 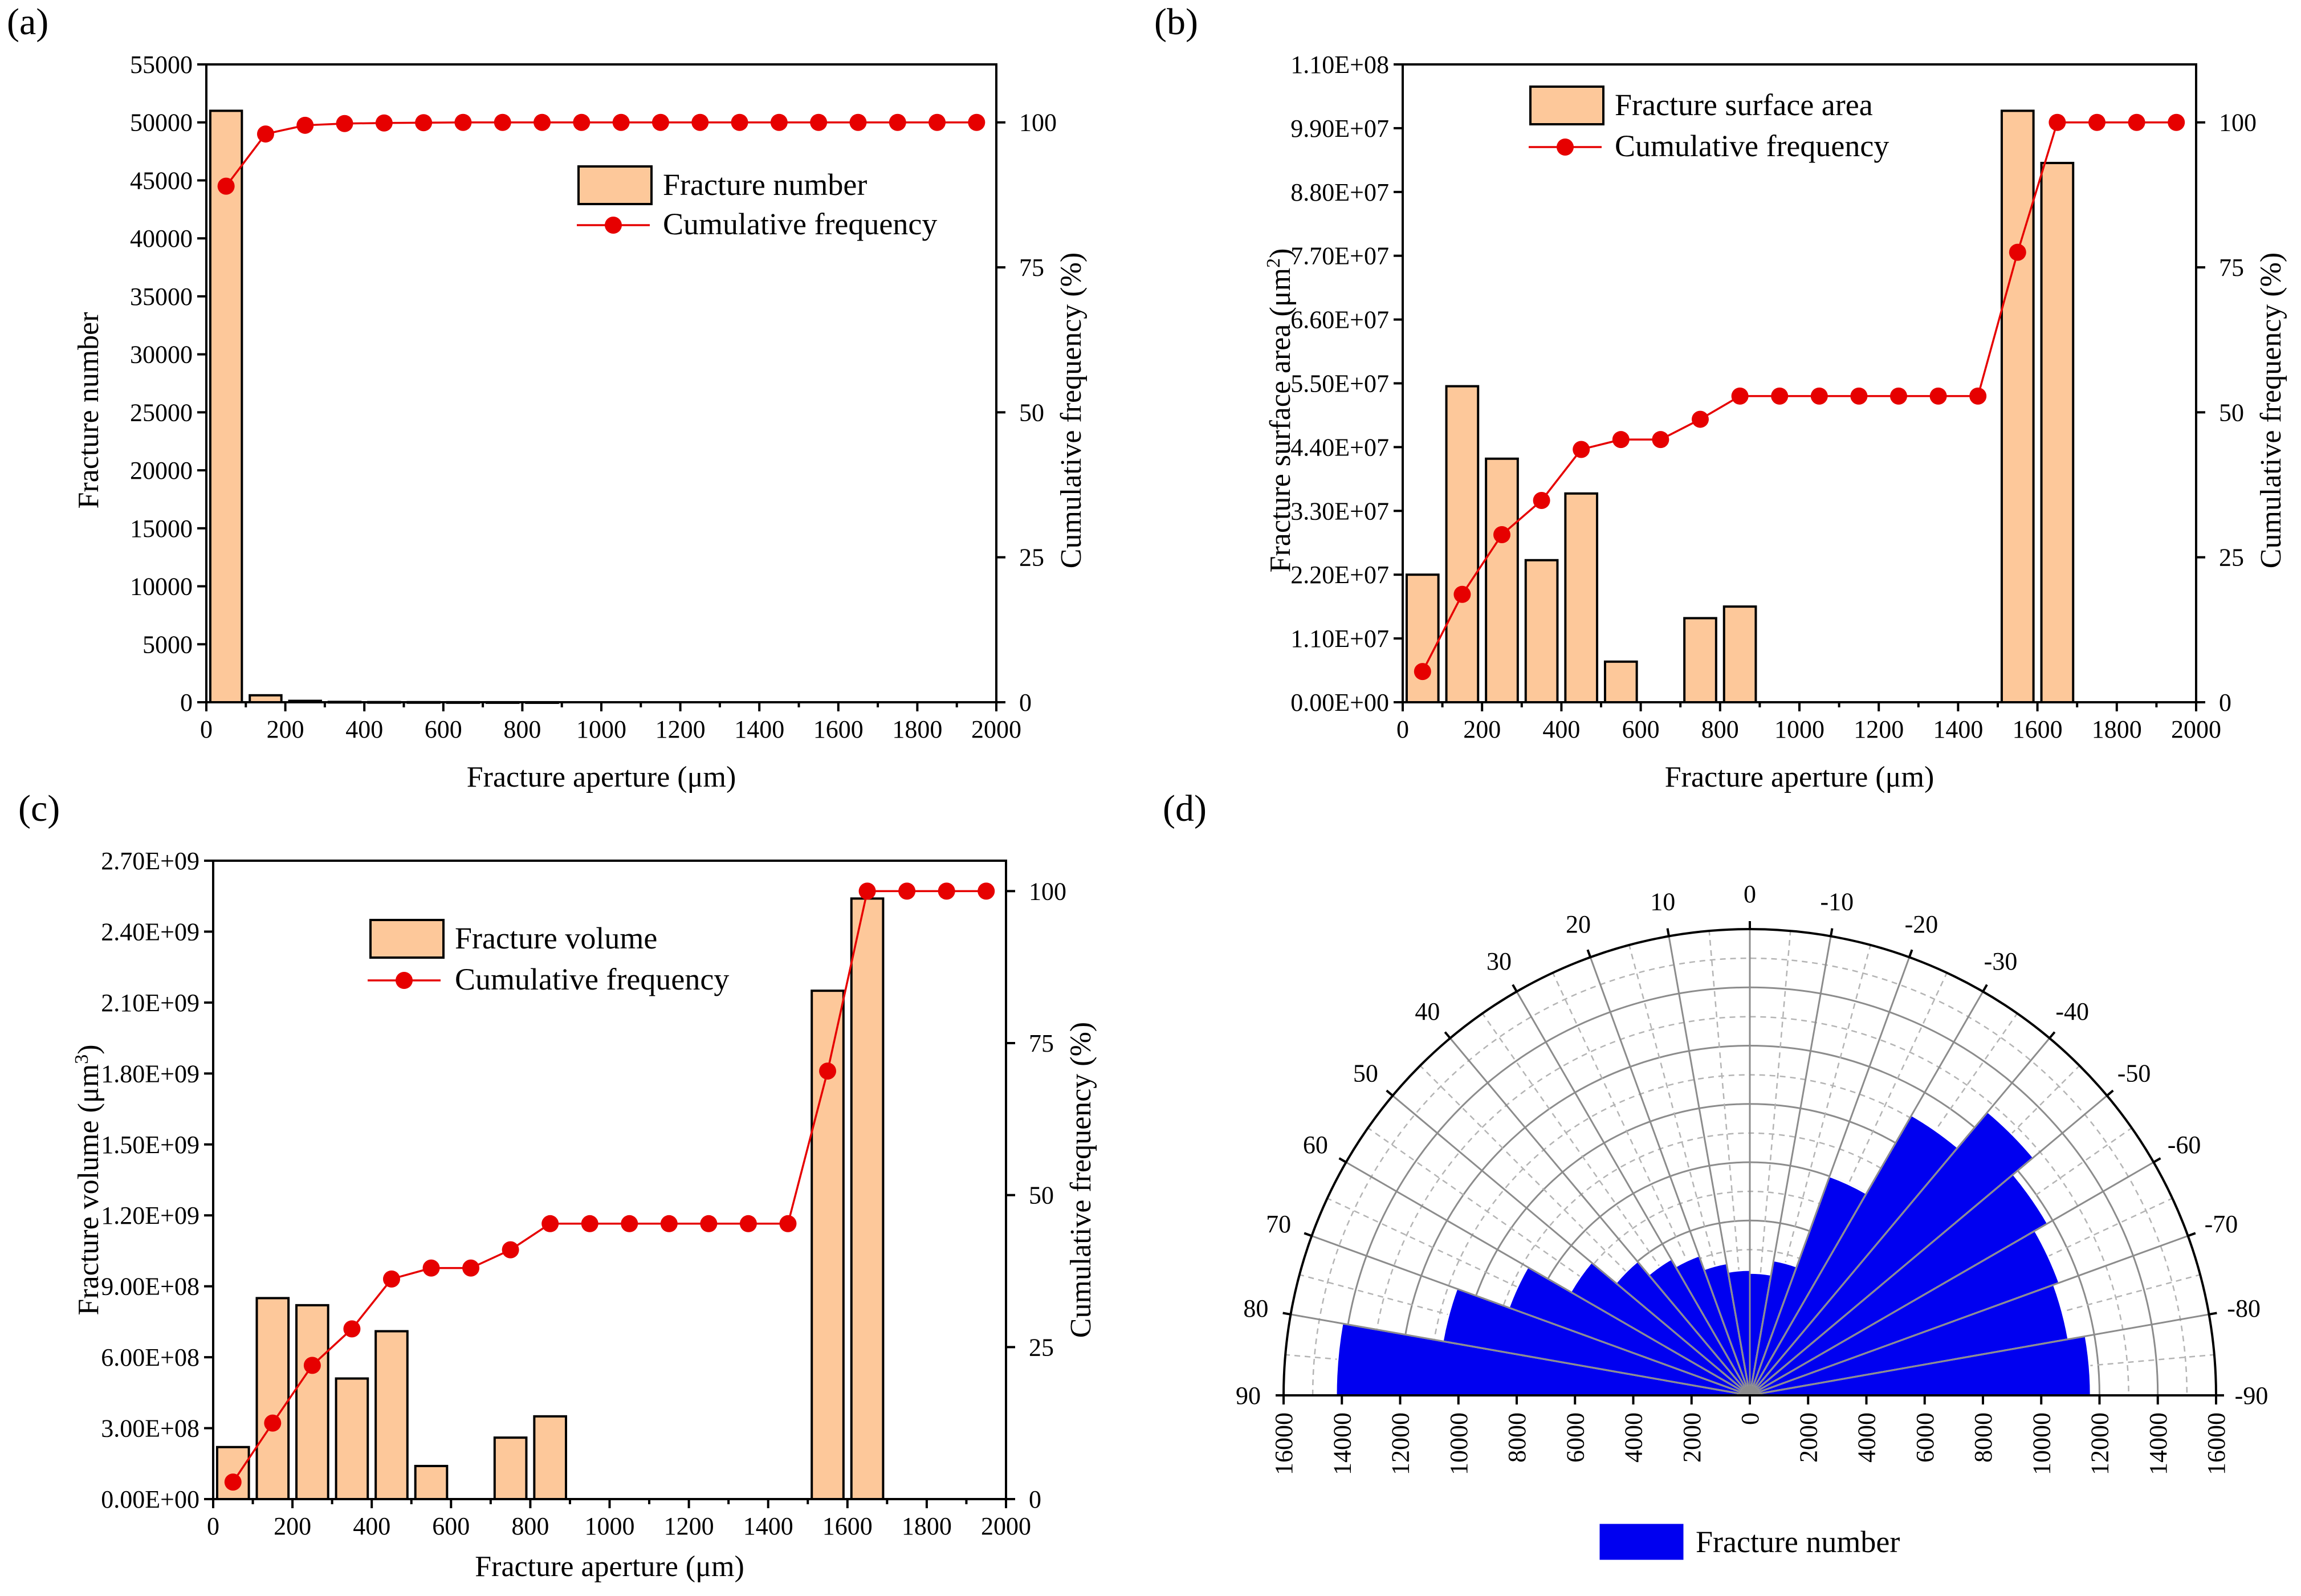 What do you see at coordinates (1339, 702) in the screenshot?
I see `y-tick-label: 0.00E+00` at bounding box center [1339, 702].